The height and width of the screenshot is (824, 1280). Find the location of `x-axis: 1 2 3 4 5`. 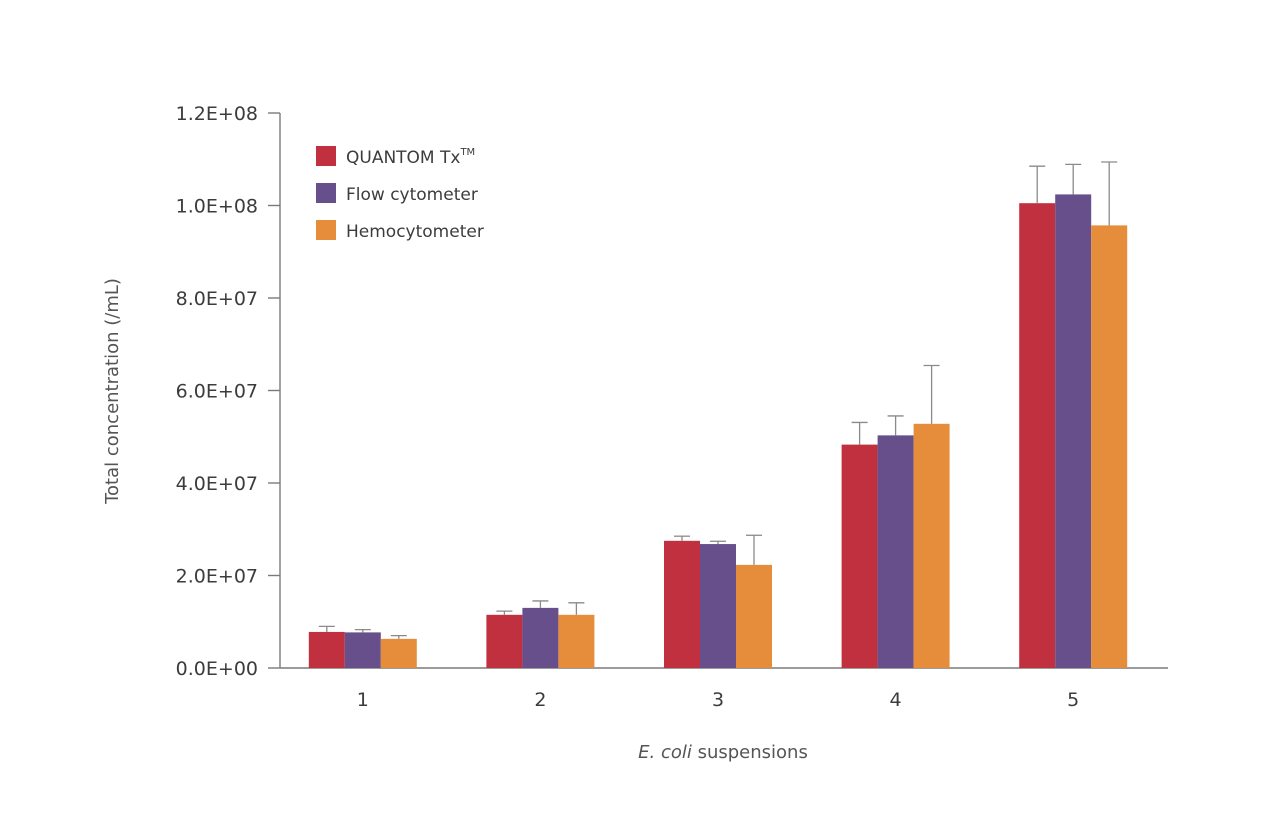

x-axis: 1 2 3 4 5 is located at coordinates (724, 689).